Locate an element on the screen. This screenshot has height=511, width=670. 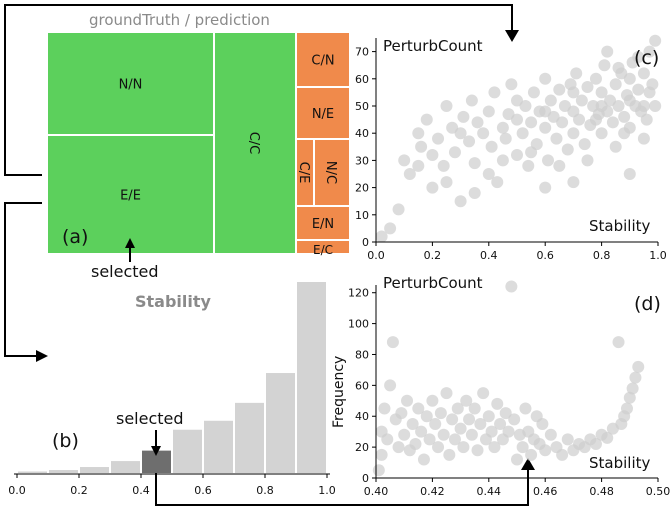
treemap-cell-c-n is located at coordinates (323, 59).